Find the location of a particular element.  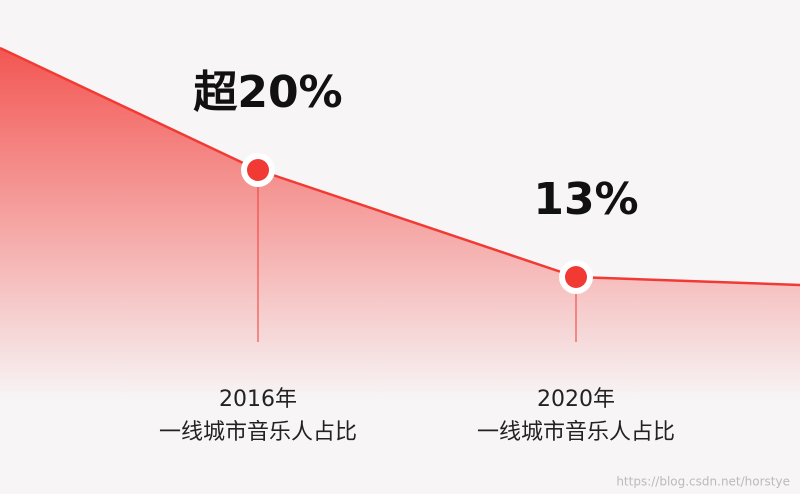

category-label: 2020年 is located at coordinates (576, 399).